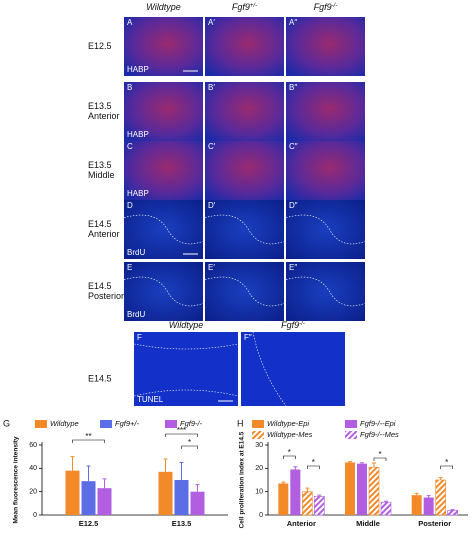  What do you see at coordinates (240, 423) in the screenshot?
I see `panel-letter: H` at bounding box center [240, 423].